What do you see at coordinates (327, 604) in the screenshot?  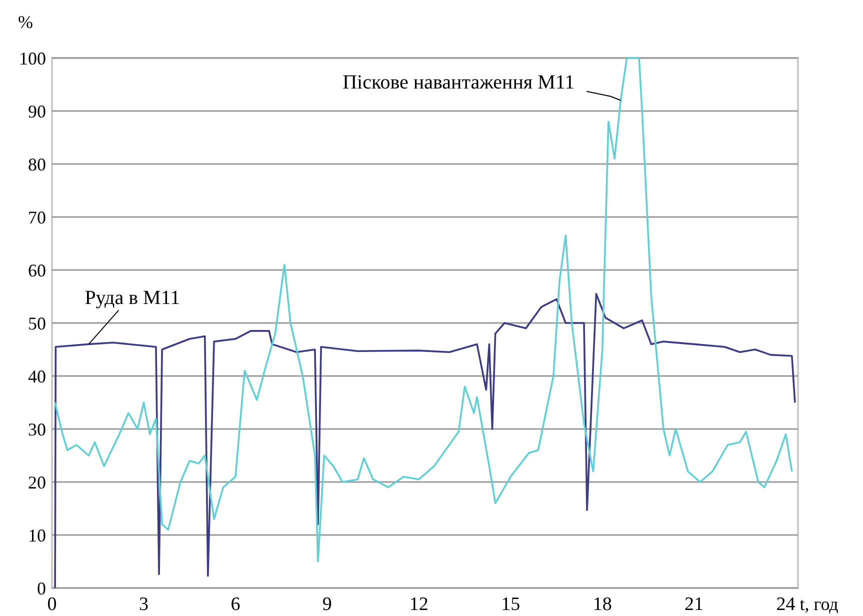 I see `x-tick-label: 9` at bounding box center [327, 604].